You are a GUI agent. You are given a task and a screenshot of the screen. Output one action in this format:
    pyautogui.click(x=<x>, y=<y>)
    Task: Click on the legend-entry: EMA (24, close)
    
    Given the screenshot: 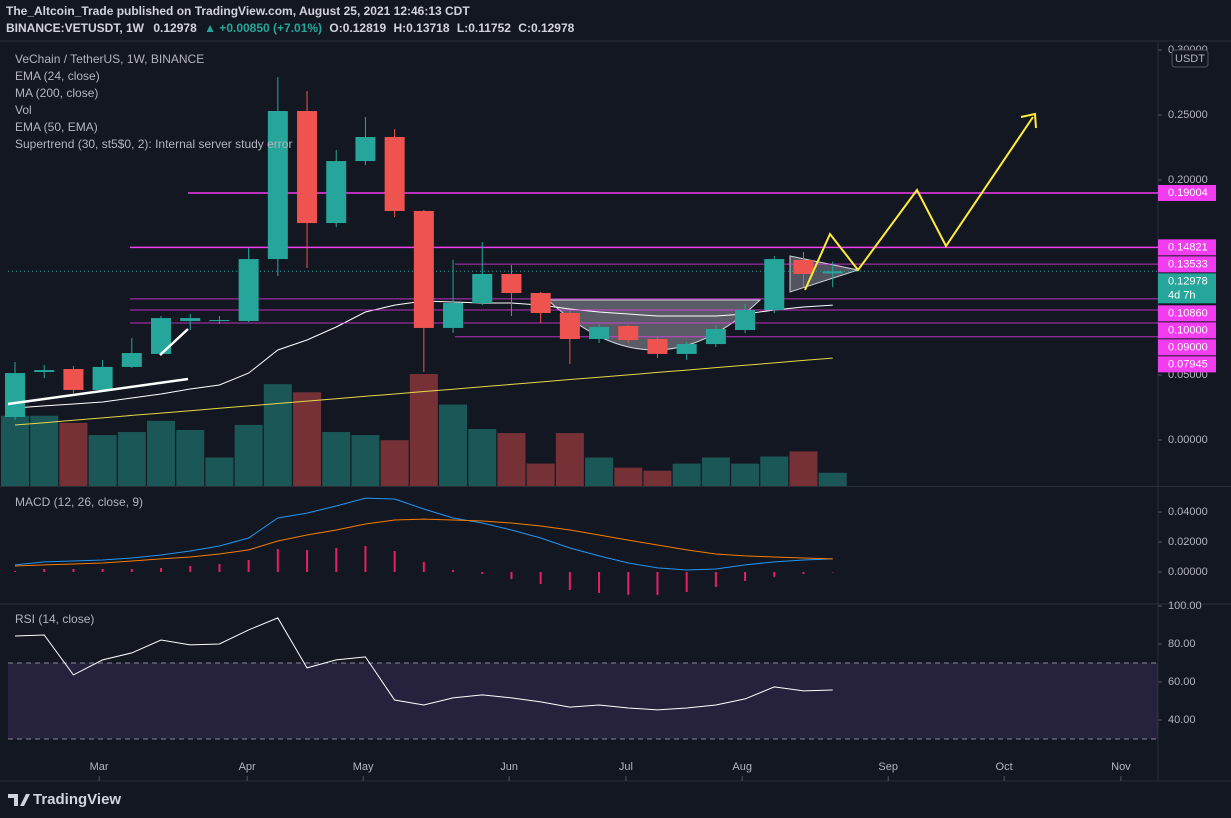 What is the action you would take?
    pyautogui.click(x=57, y=76)
    